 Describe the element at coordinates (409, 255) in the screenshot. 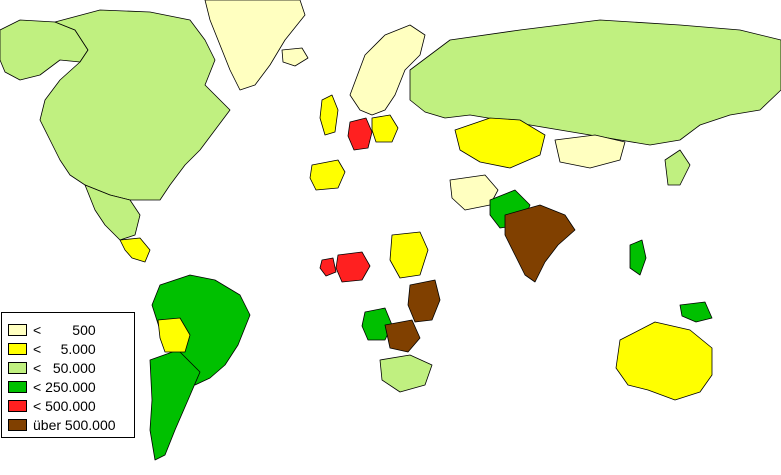

I see `region-sudan` at that location.